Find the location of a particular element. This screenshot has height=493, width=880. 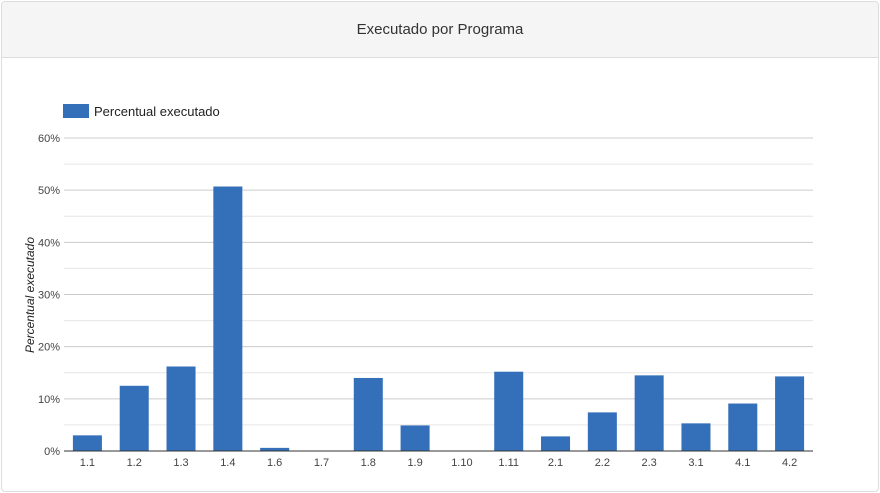

panel-title: Executado por Programa is located at coordinates (440, 29).